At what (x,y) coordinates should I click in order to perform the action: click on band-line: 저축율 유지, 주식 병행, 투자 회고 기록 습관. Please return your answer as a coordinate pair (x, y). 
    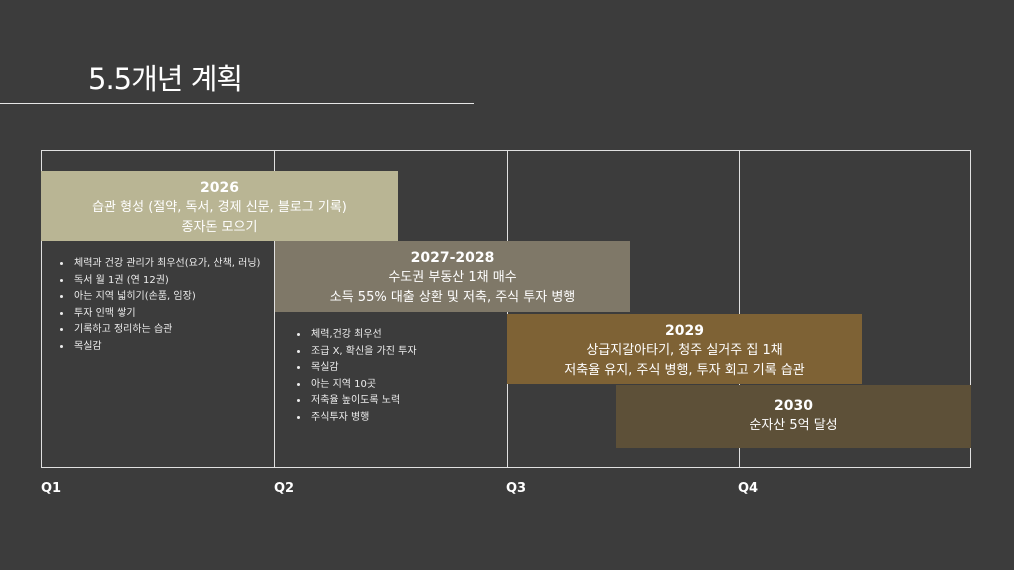
    Looking at the image, I should click on (684, 370).